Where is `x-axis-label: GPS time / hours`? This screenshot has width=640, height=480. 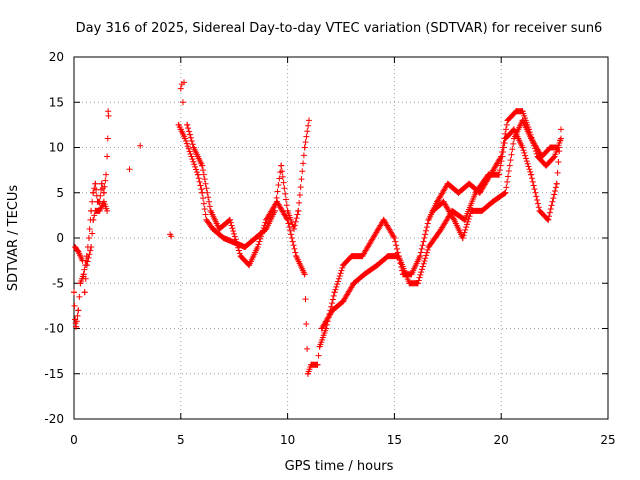 x-axis-label: GPS time / hours is located at coordinates (339, 466).